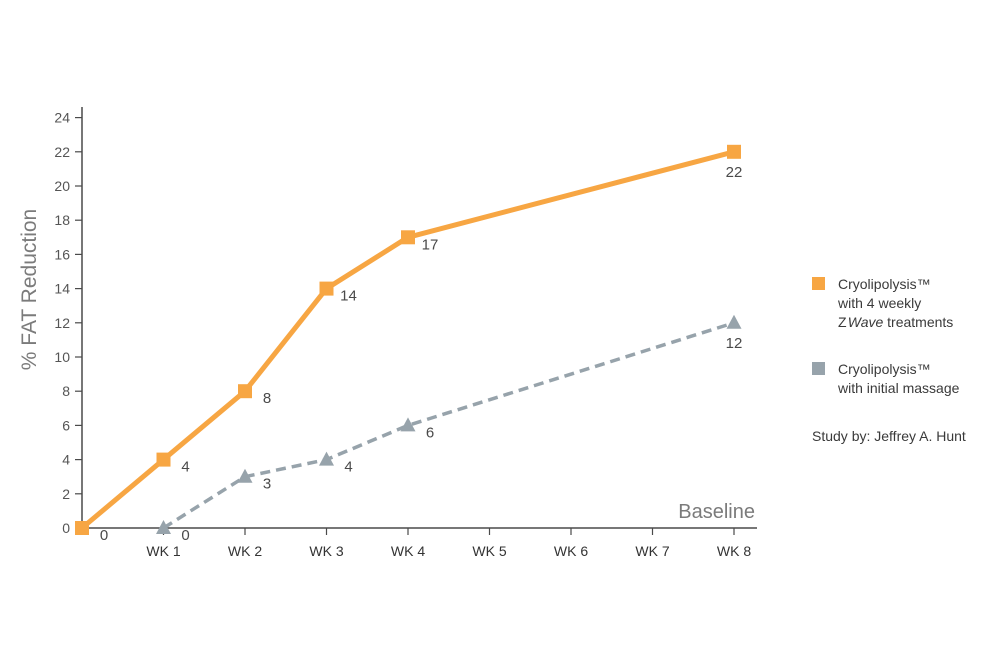 This screenshot has width=1000, height=645. What do you see at coordinates (430, 244) in the screenshot?
I see `data-label: 17` at bounding box center [430, 244].